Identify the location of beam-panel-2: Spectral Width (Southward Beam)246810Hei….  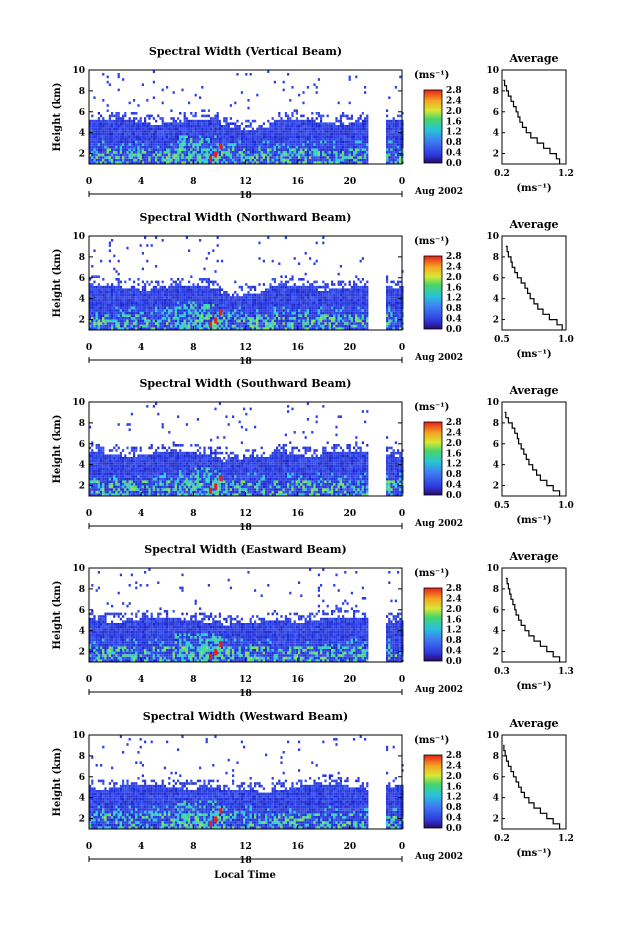
(313, 455).